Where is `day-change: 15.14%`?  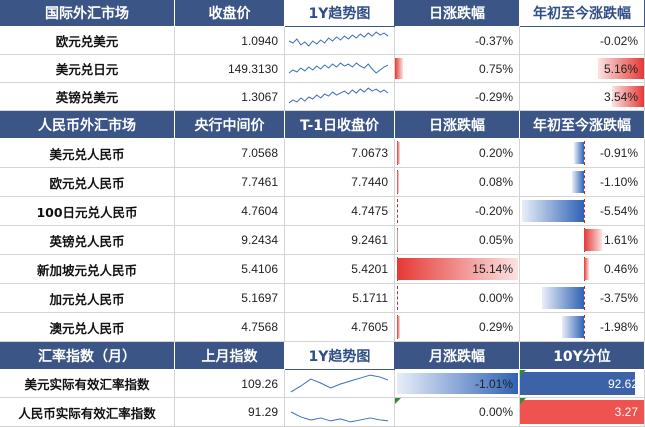 day-change: 15.14% is located at coordinates (457, 269).